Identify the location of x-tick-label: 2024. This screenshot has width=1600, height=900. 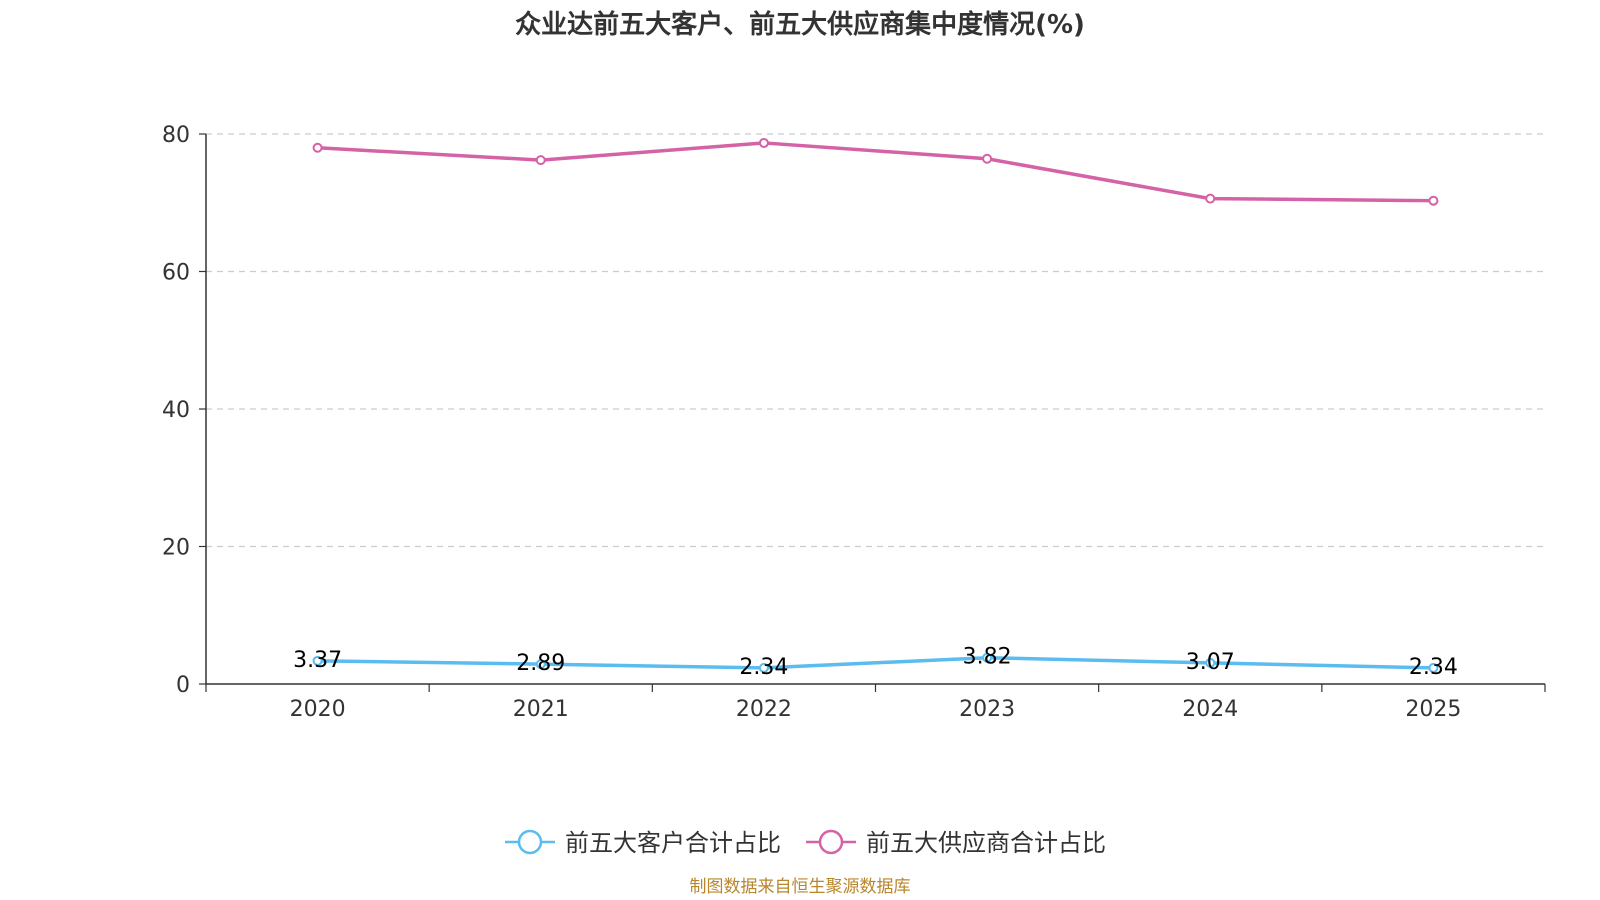
(1210, 709).